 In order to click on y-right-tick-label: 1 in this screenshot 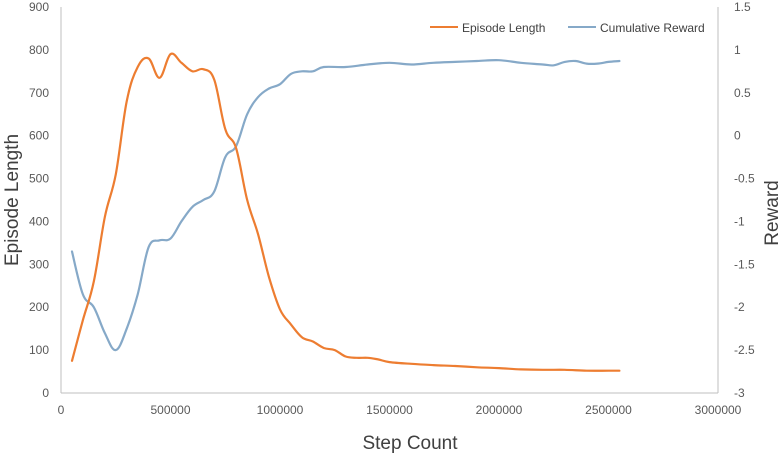, I will do `click(737, 50)`.